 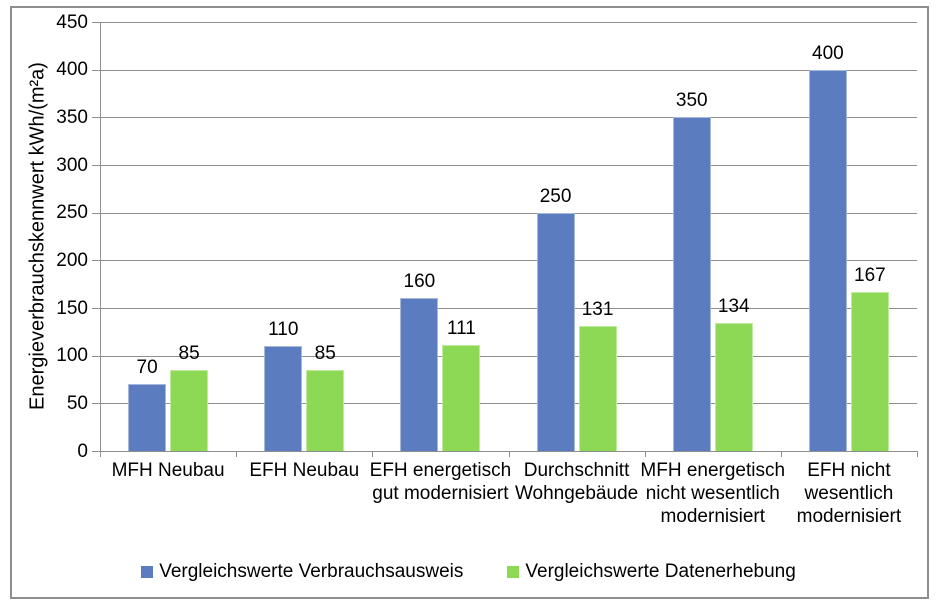 What do you see at coordinates (82, 451) in the screenshot?
I see `y-tick-label: 0` at bounding box center [82, 451].